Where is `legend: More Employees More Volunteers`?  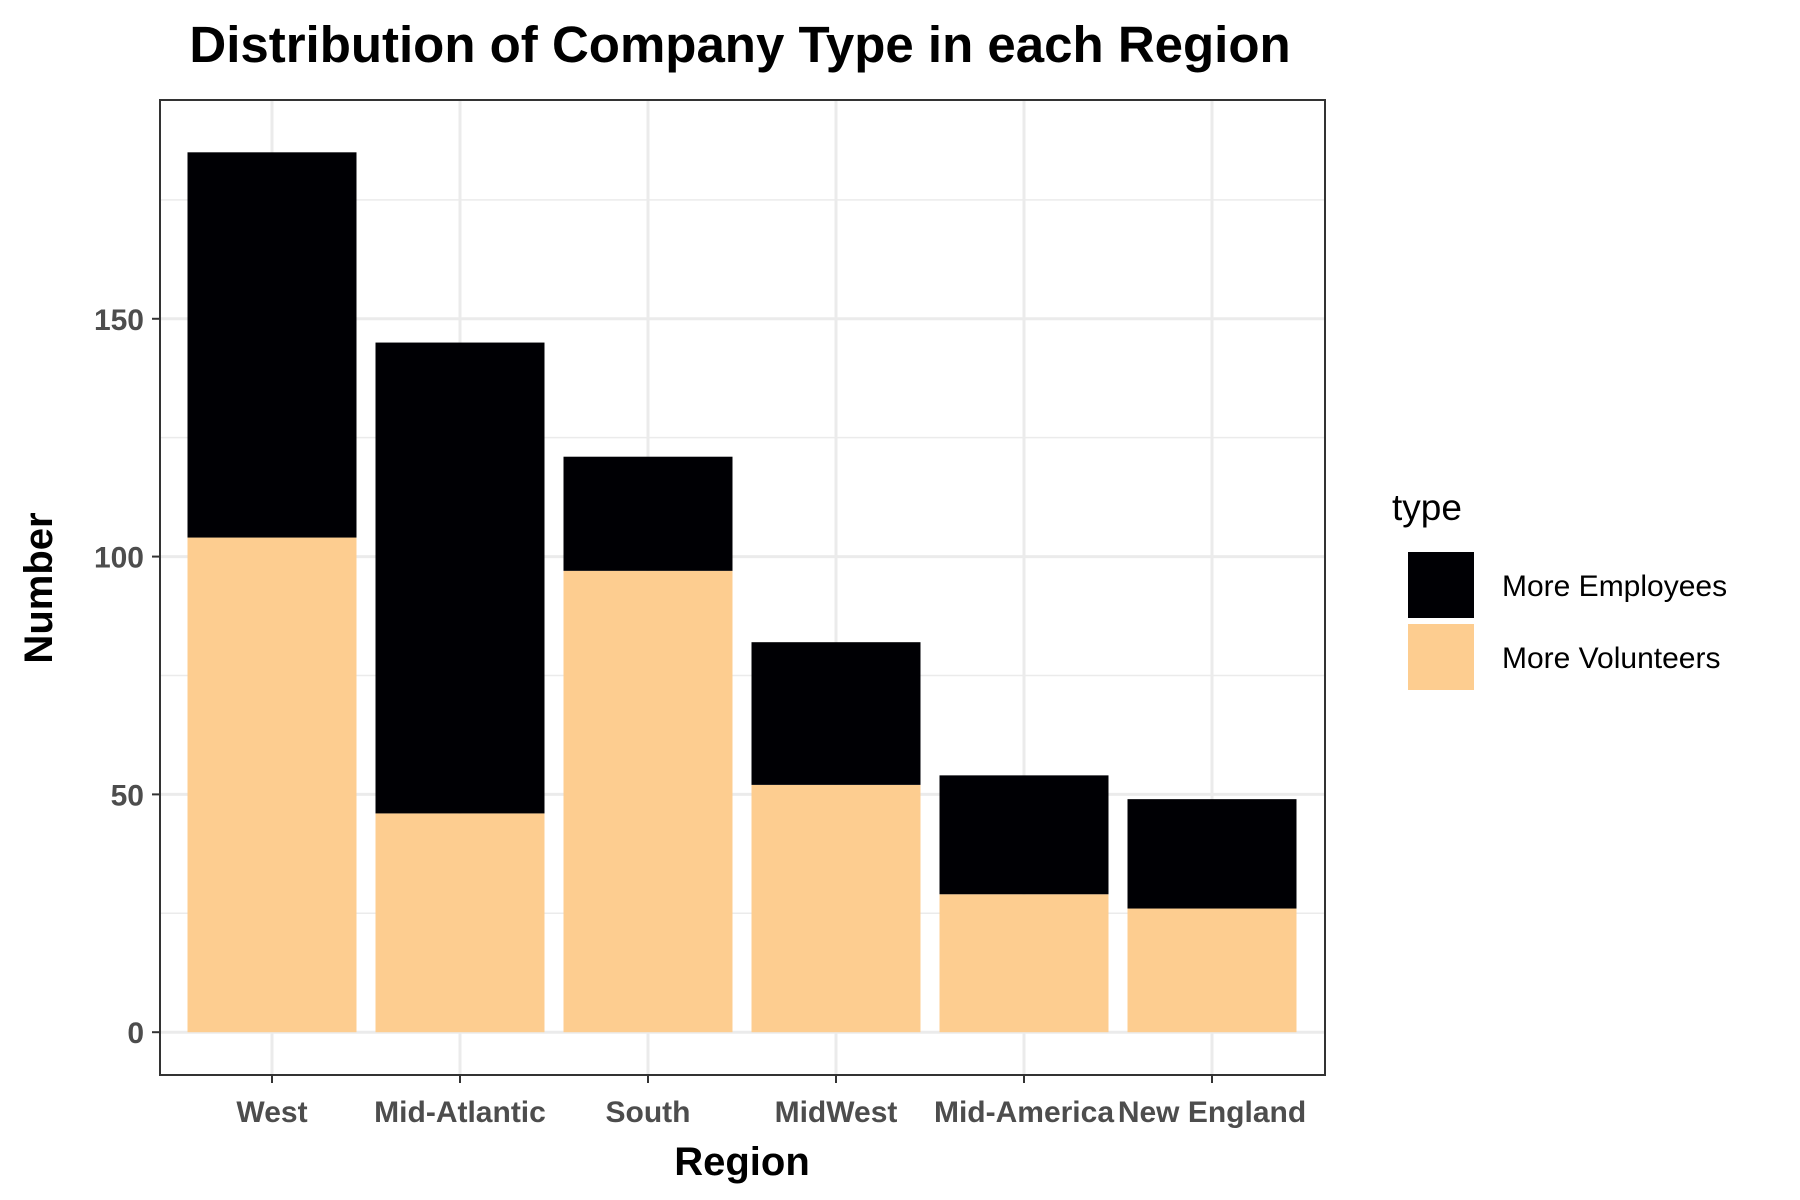 legend: More Employees More Volunteers is located at coordinates (1567, 621).